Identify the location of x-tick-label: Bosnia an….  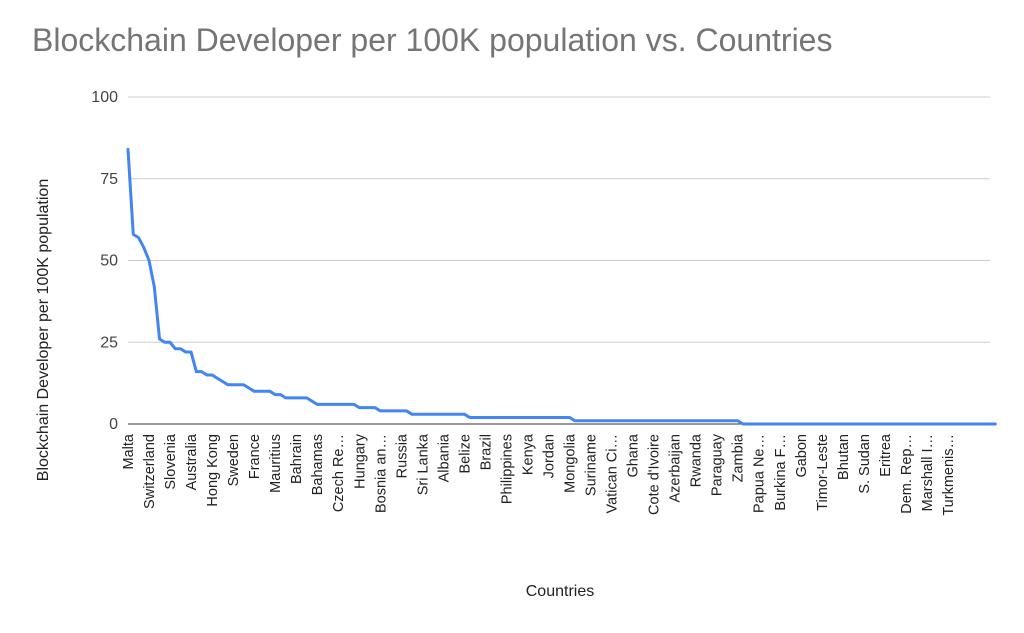
(381, 473).